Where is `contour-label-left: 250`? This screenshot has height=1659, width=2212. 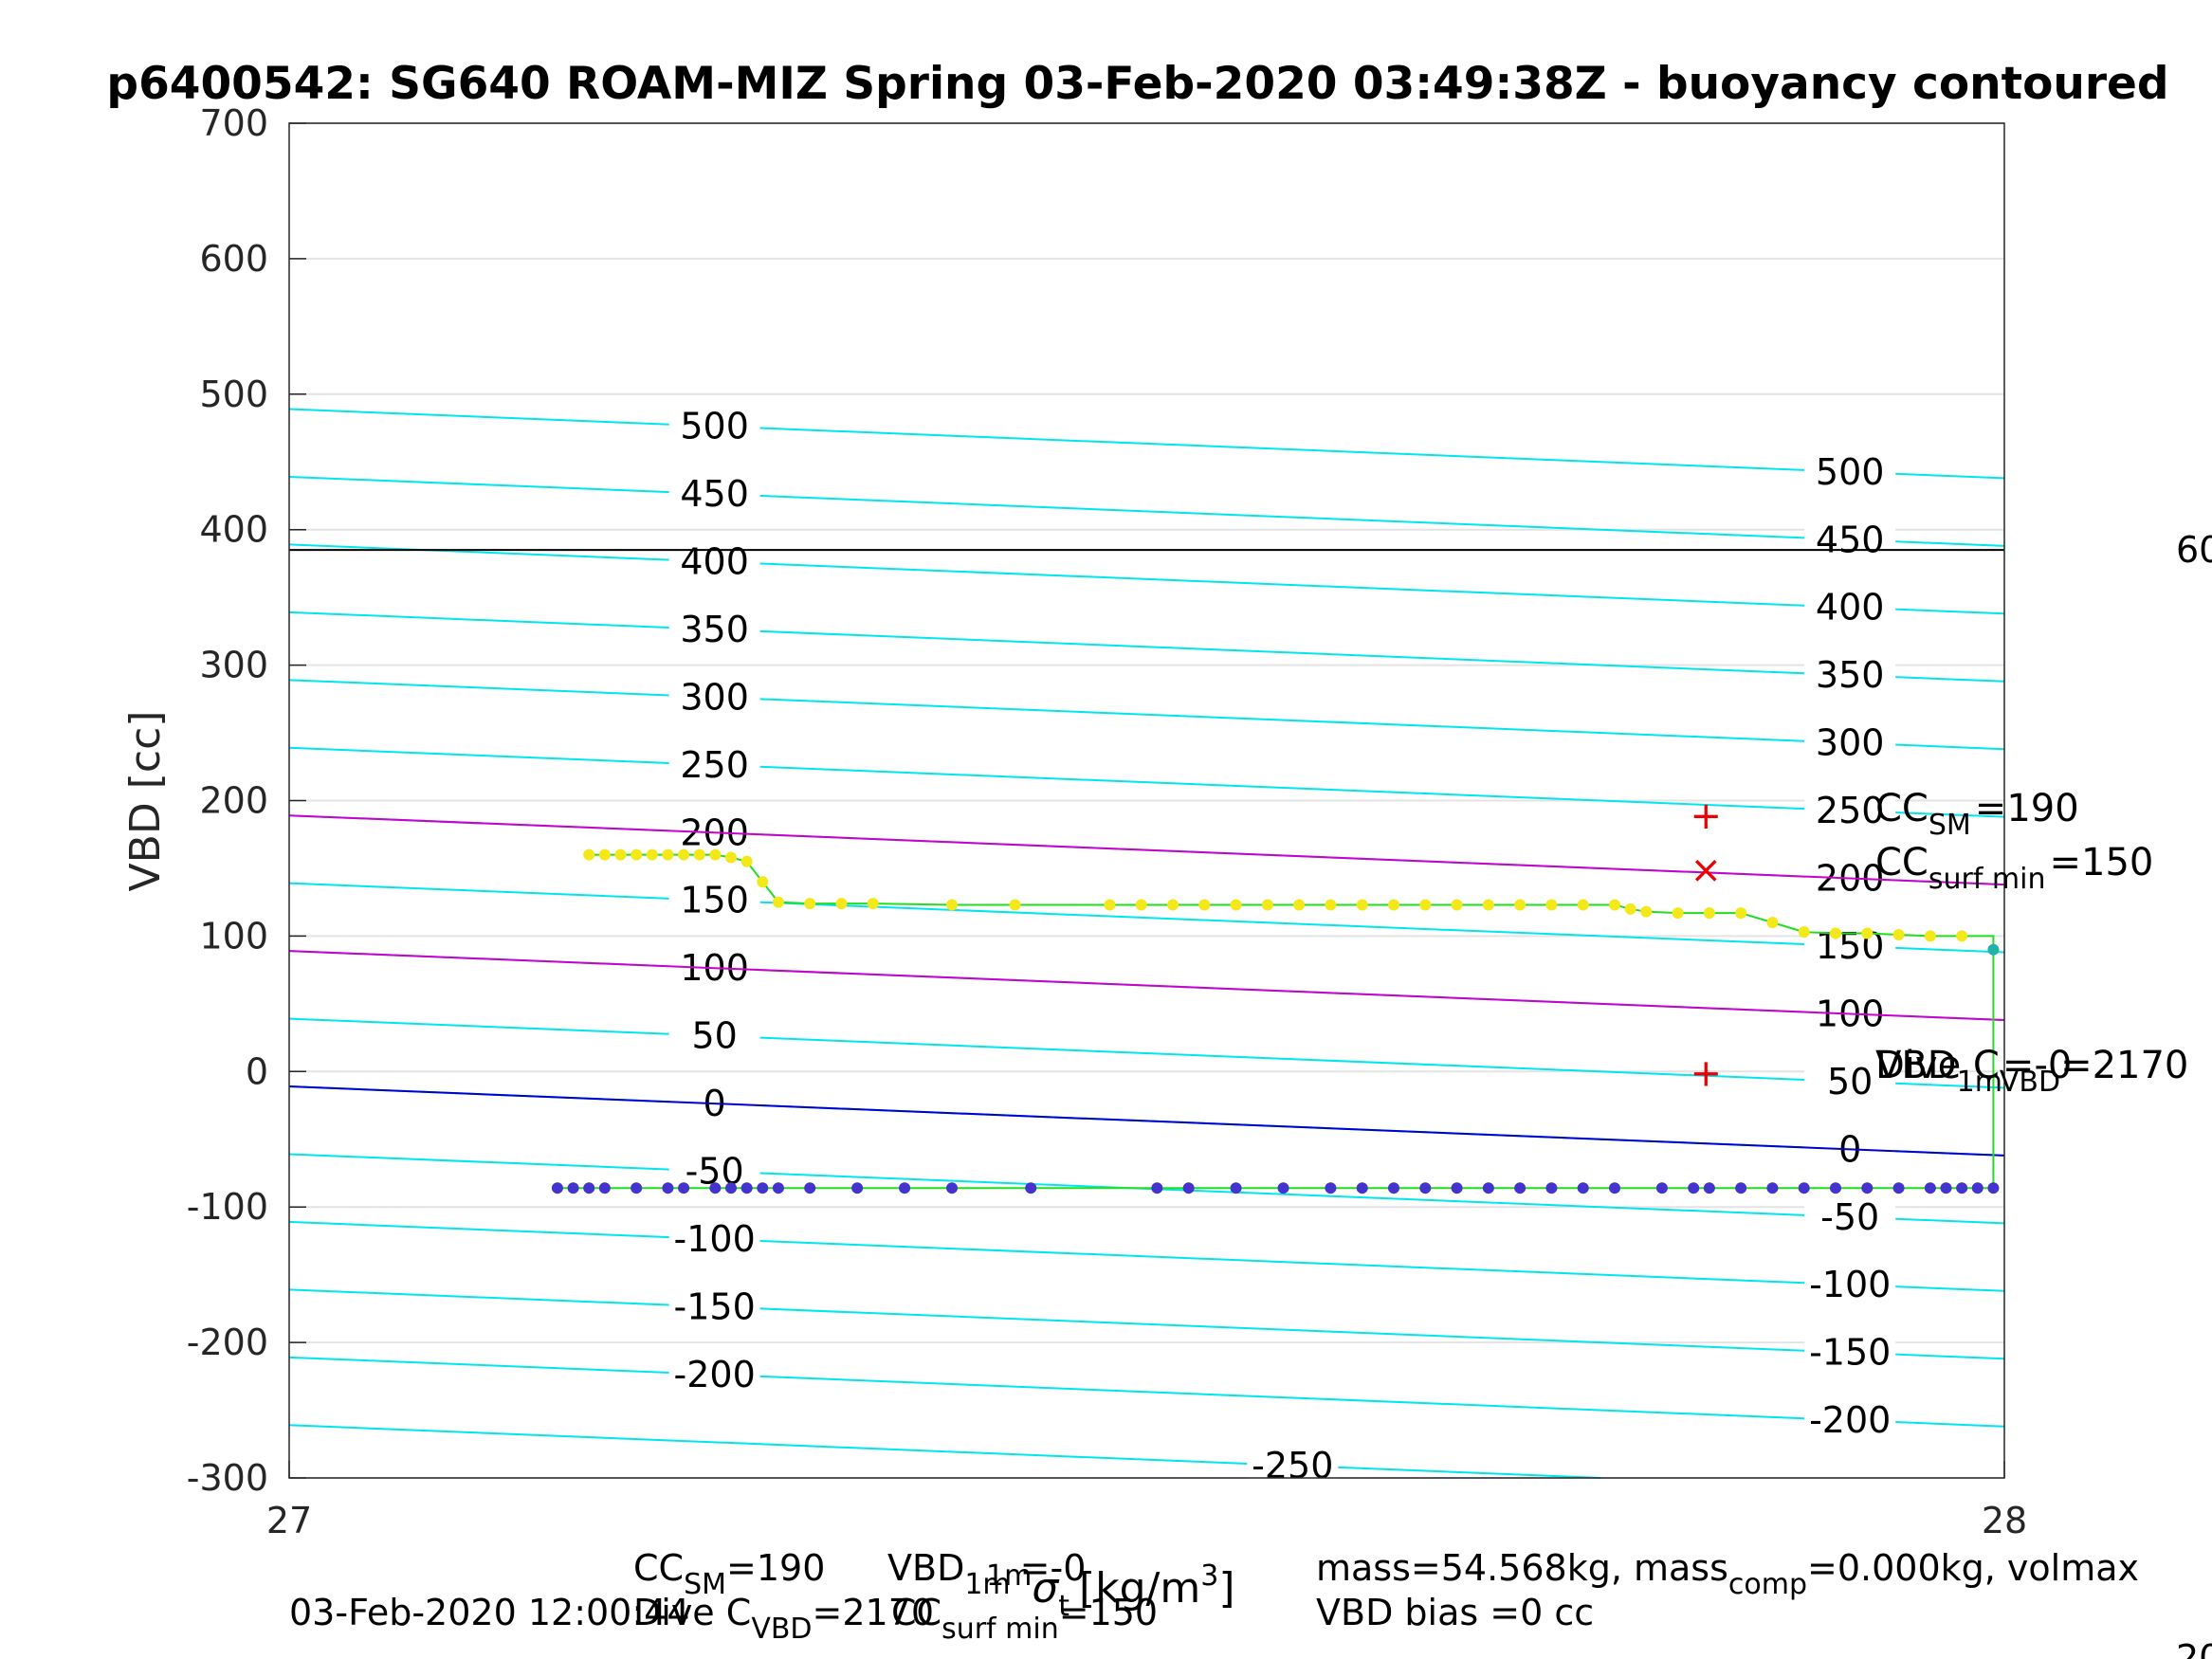
contour-label-left: 250 is located at coordinates (714, 765).